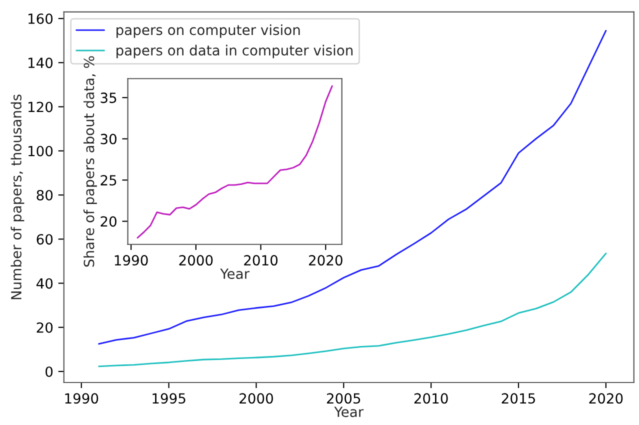 The height and width of the screenshot is (425, 639). Describe the element at coordinates (169, 398) in the screenshot. I see `x-tick-label: 1995` at that location.